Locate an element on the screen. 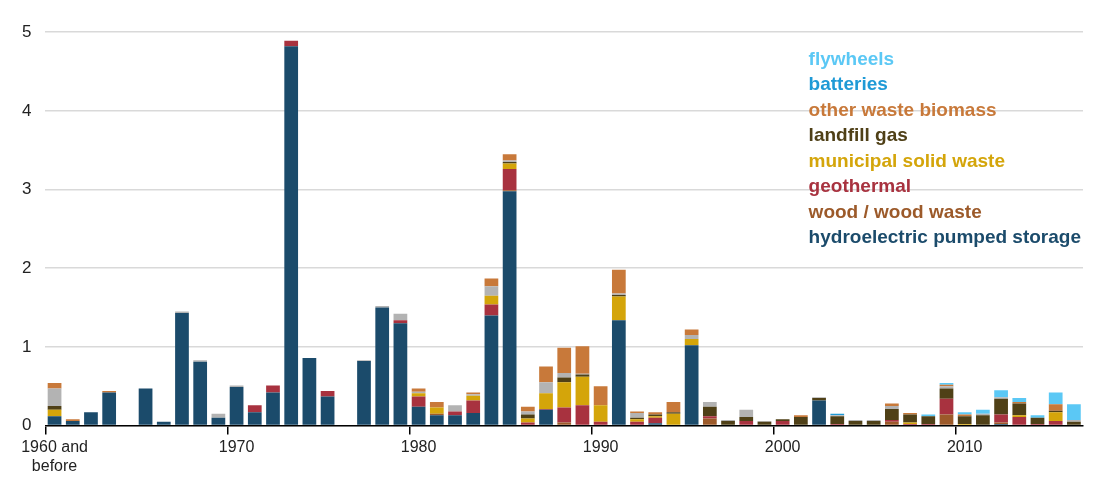 This screenshot has width=1095, height=487. text: geothermal is located at coordinates (860, 186).